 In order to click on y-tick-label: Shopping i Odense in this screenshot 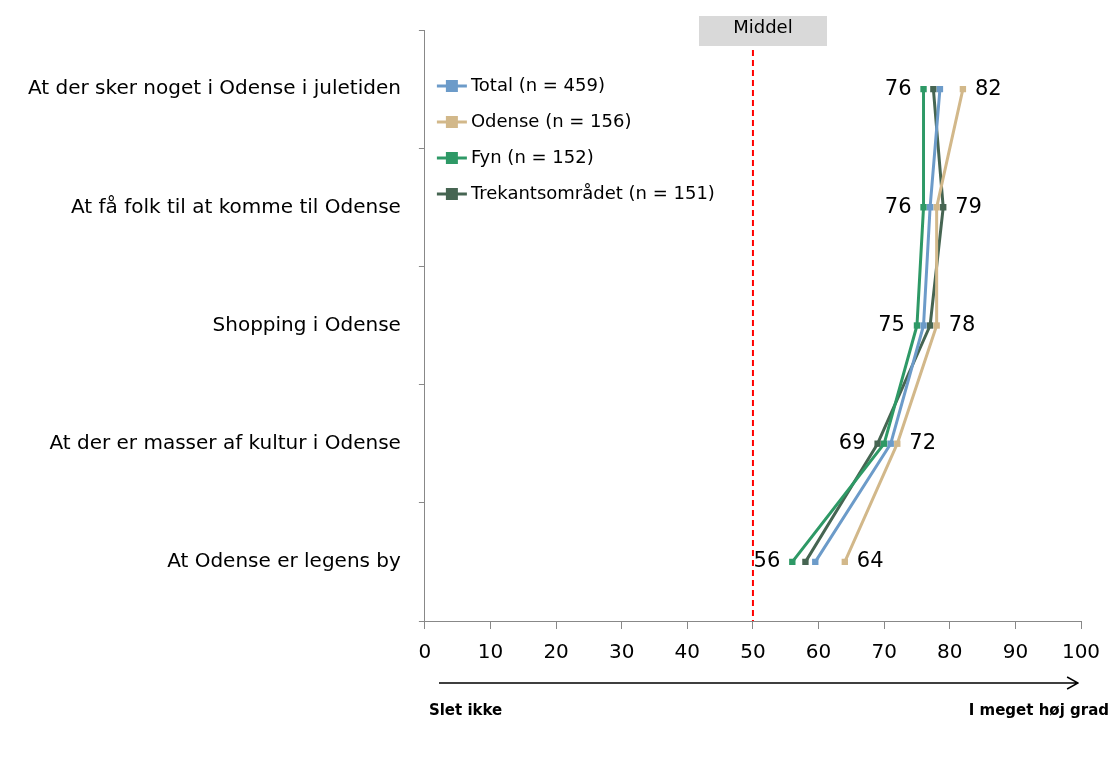, I will do `click(306, 323)`.